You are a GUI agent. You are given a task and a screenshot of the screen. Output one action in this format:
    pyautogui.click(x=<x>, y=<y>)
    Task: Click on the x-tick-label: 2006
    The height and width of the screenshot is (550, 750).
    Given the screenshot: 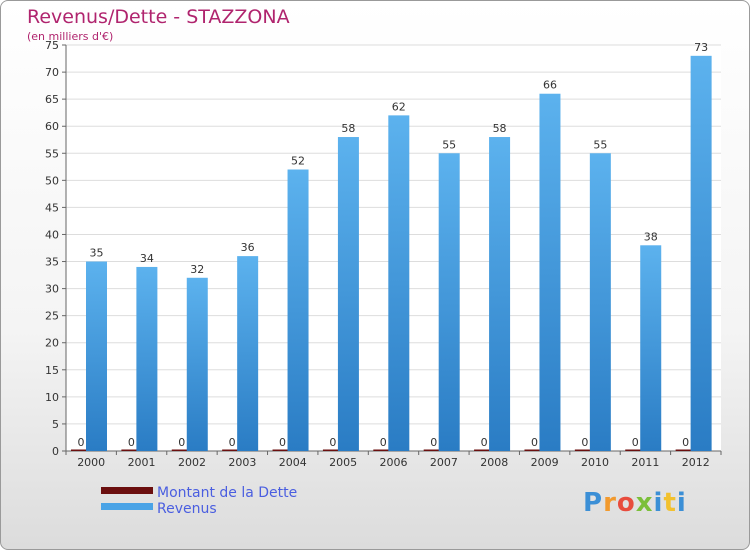 What is the action you would take?
    pyautogui.click(x=394, y=462)
    